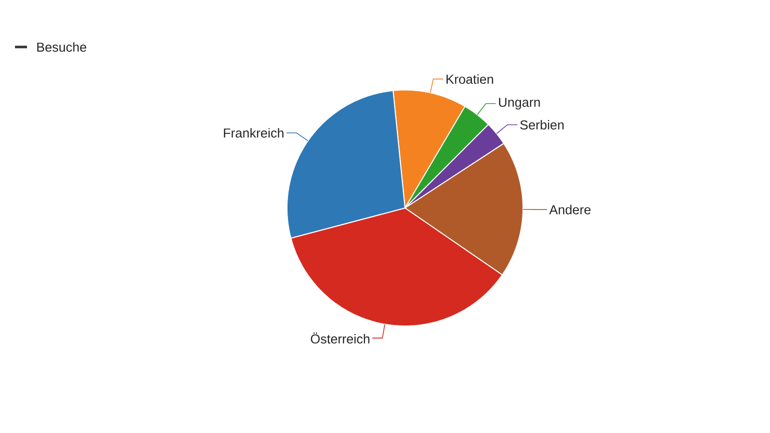 This screenshot has height=433, width=770. Describe the element at coordinates (519, 104) in the screenshot. I see `slice-label: Ungarn` at that location.